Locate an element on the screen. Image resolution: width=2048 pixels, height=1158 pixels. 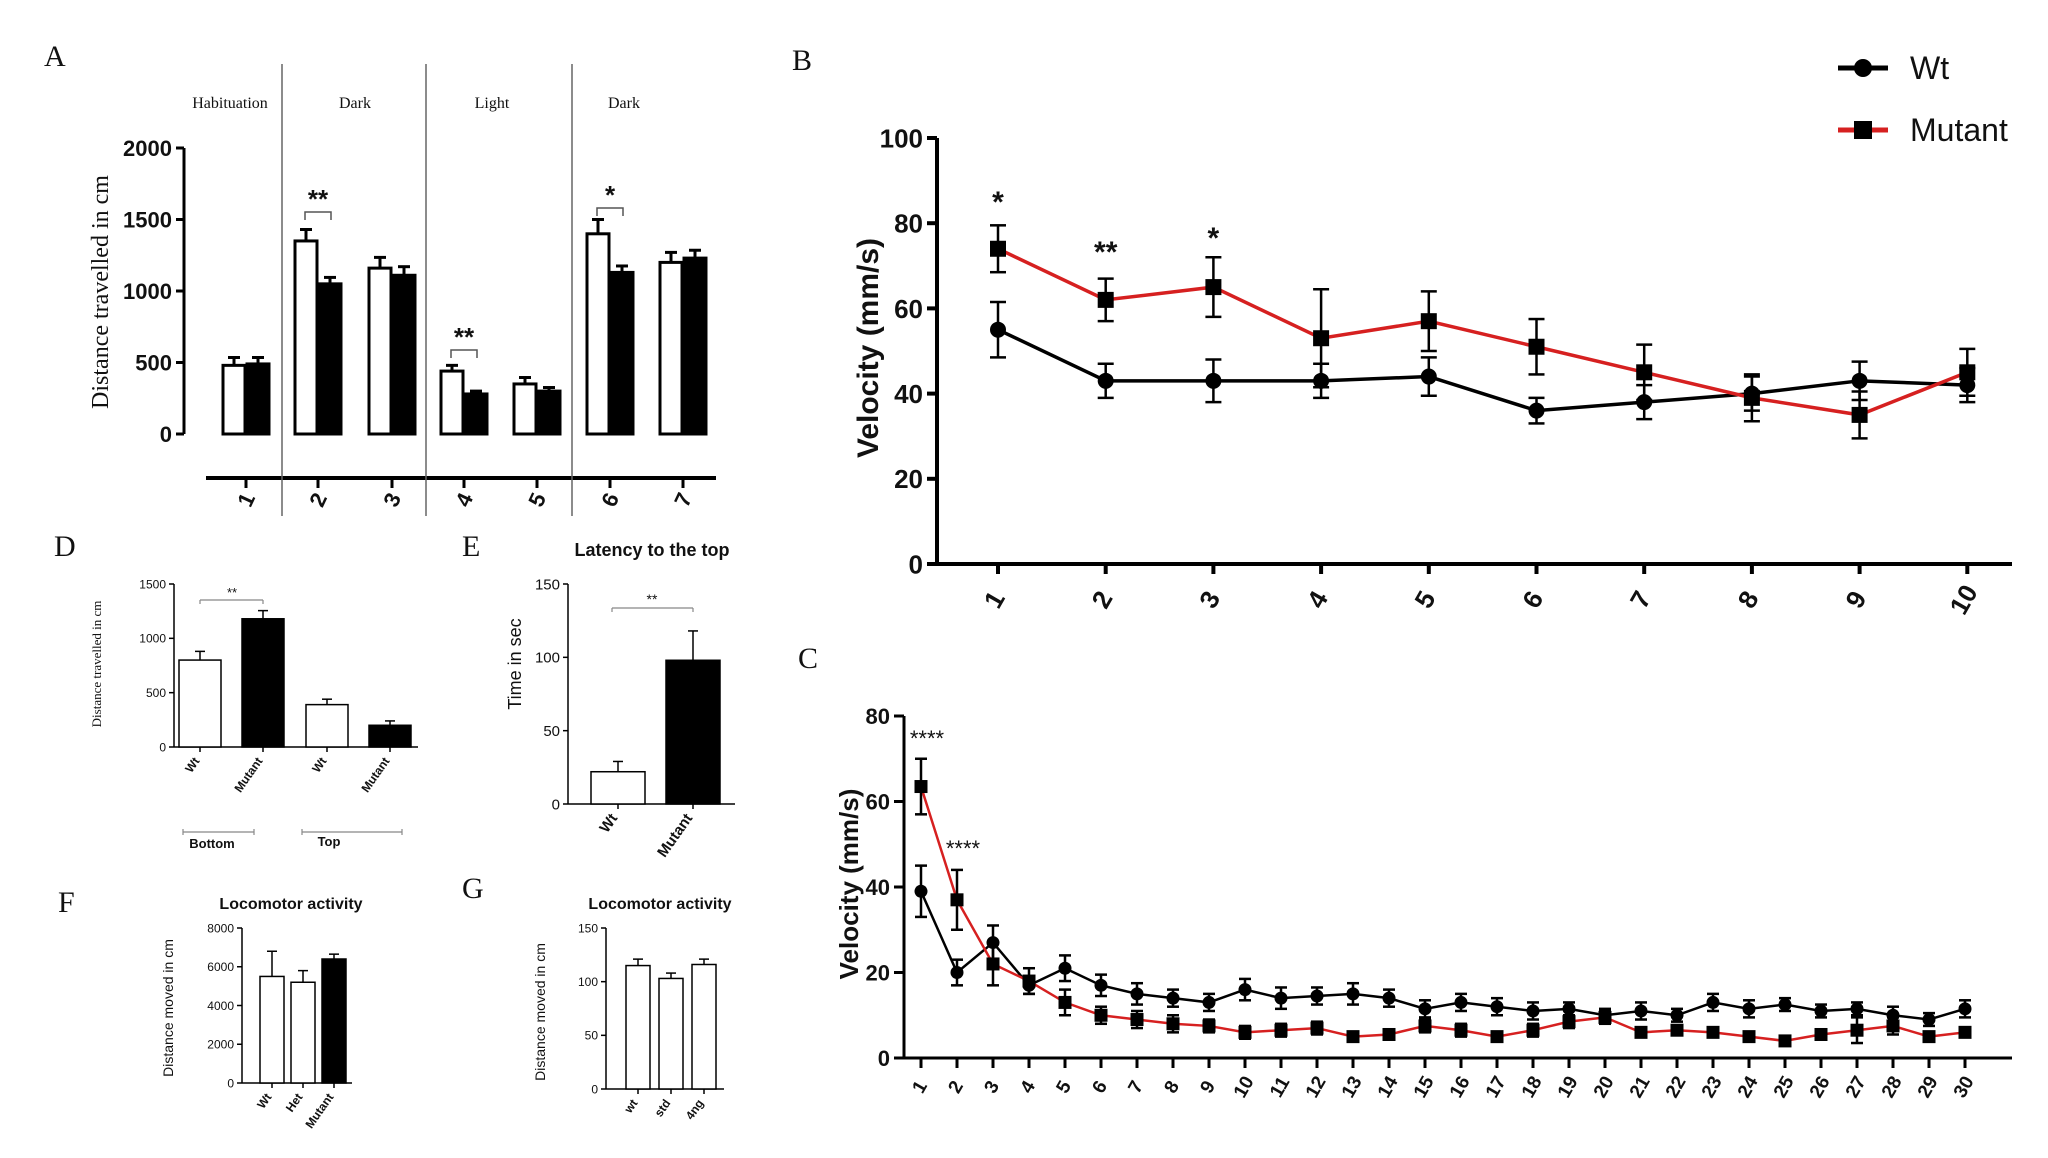
significance-label: ** is located at coordinates (1106, 252).